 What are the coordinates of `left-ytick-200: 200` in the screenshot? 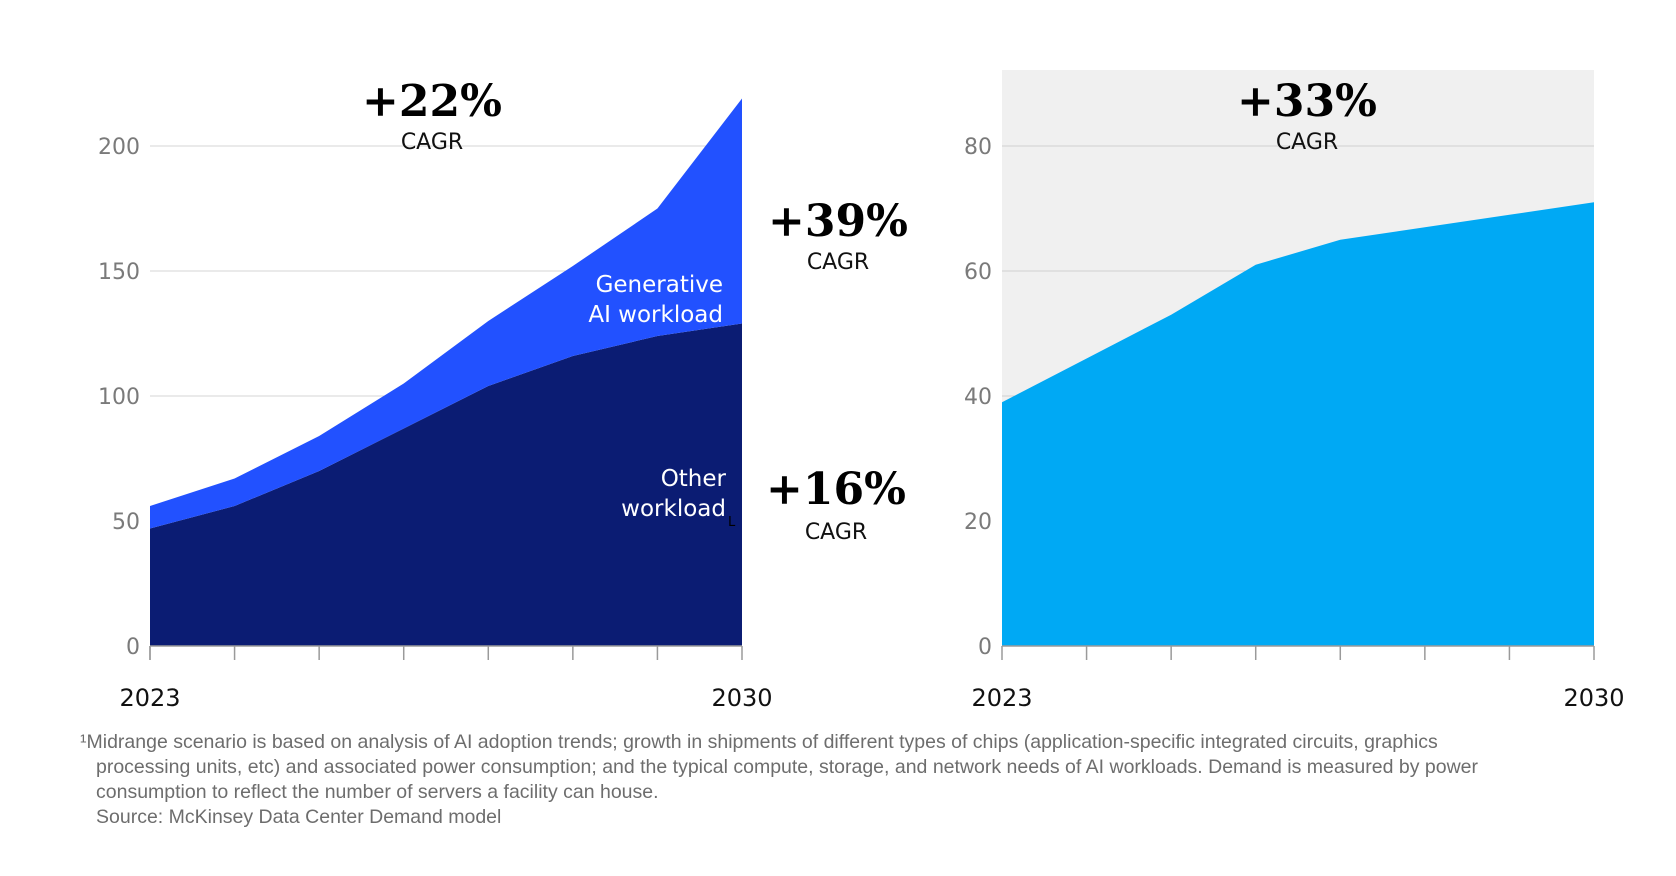 It's located at (119, 147).